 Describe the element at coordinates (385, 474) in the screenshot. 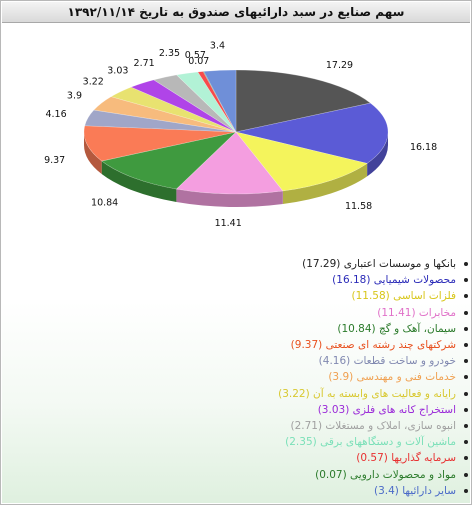

I see `legend-label: مواد و محصولات دارویی (0.07)` at that location.